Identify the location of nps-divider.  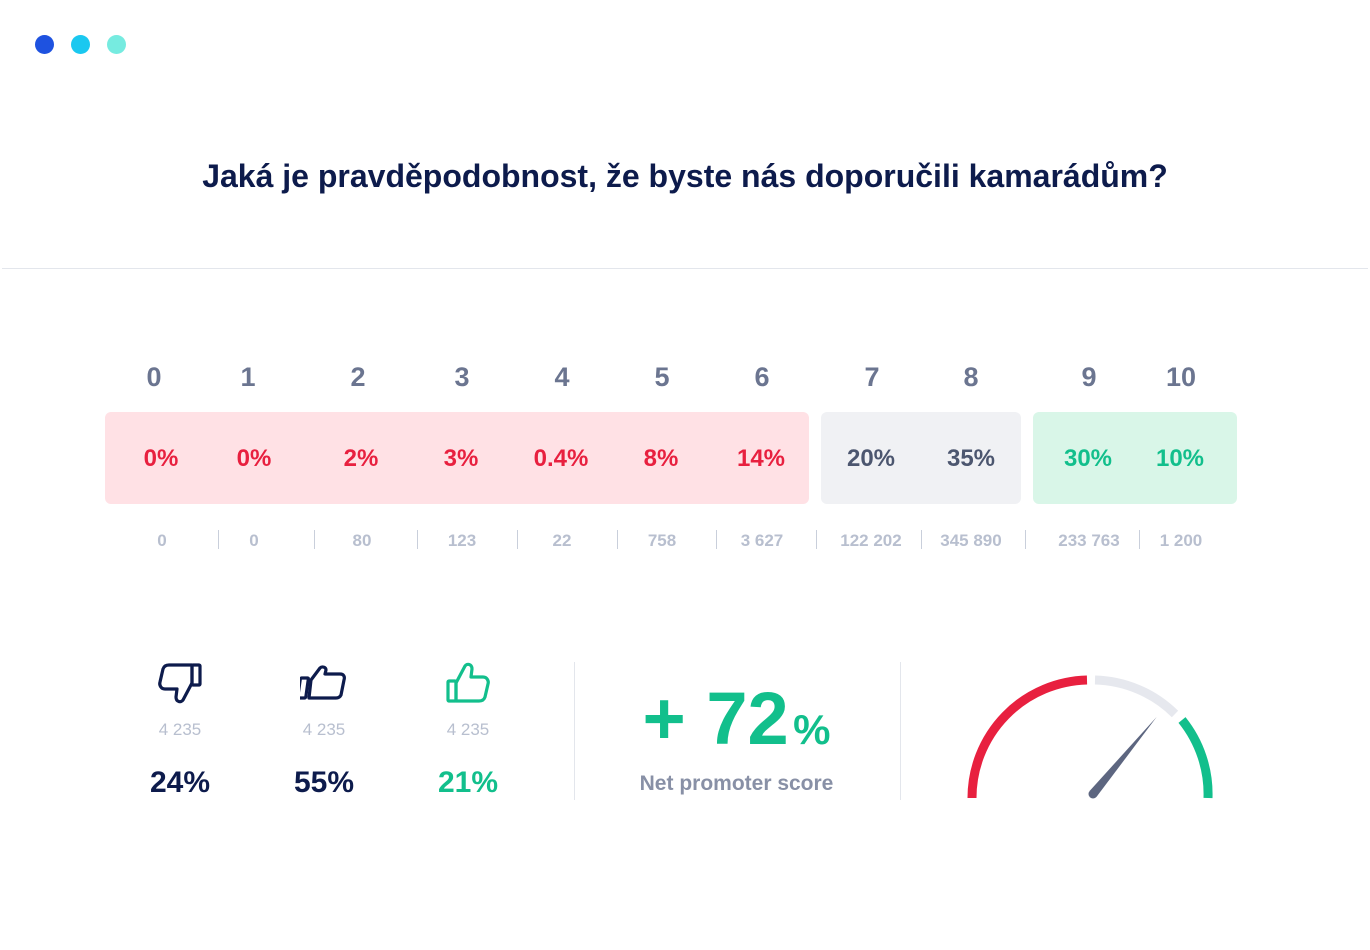
(900, 731).